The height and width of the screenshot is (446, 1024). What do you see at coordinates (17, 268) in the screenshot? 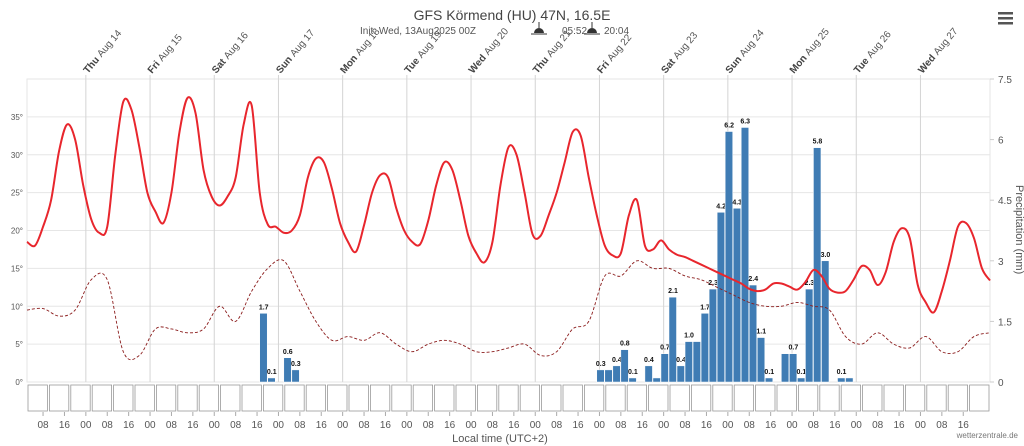
I see `y-tick-label: 15°` at bounding box center [17, 268].